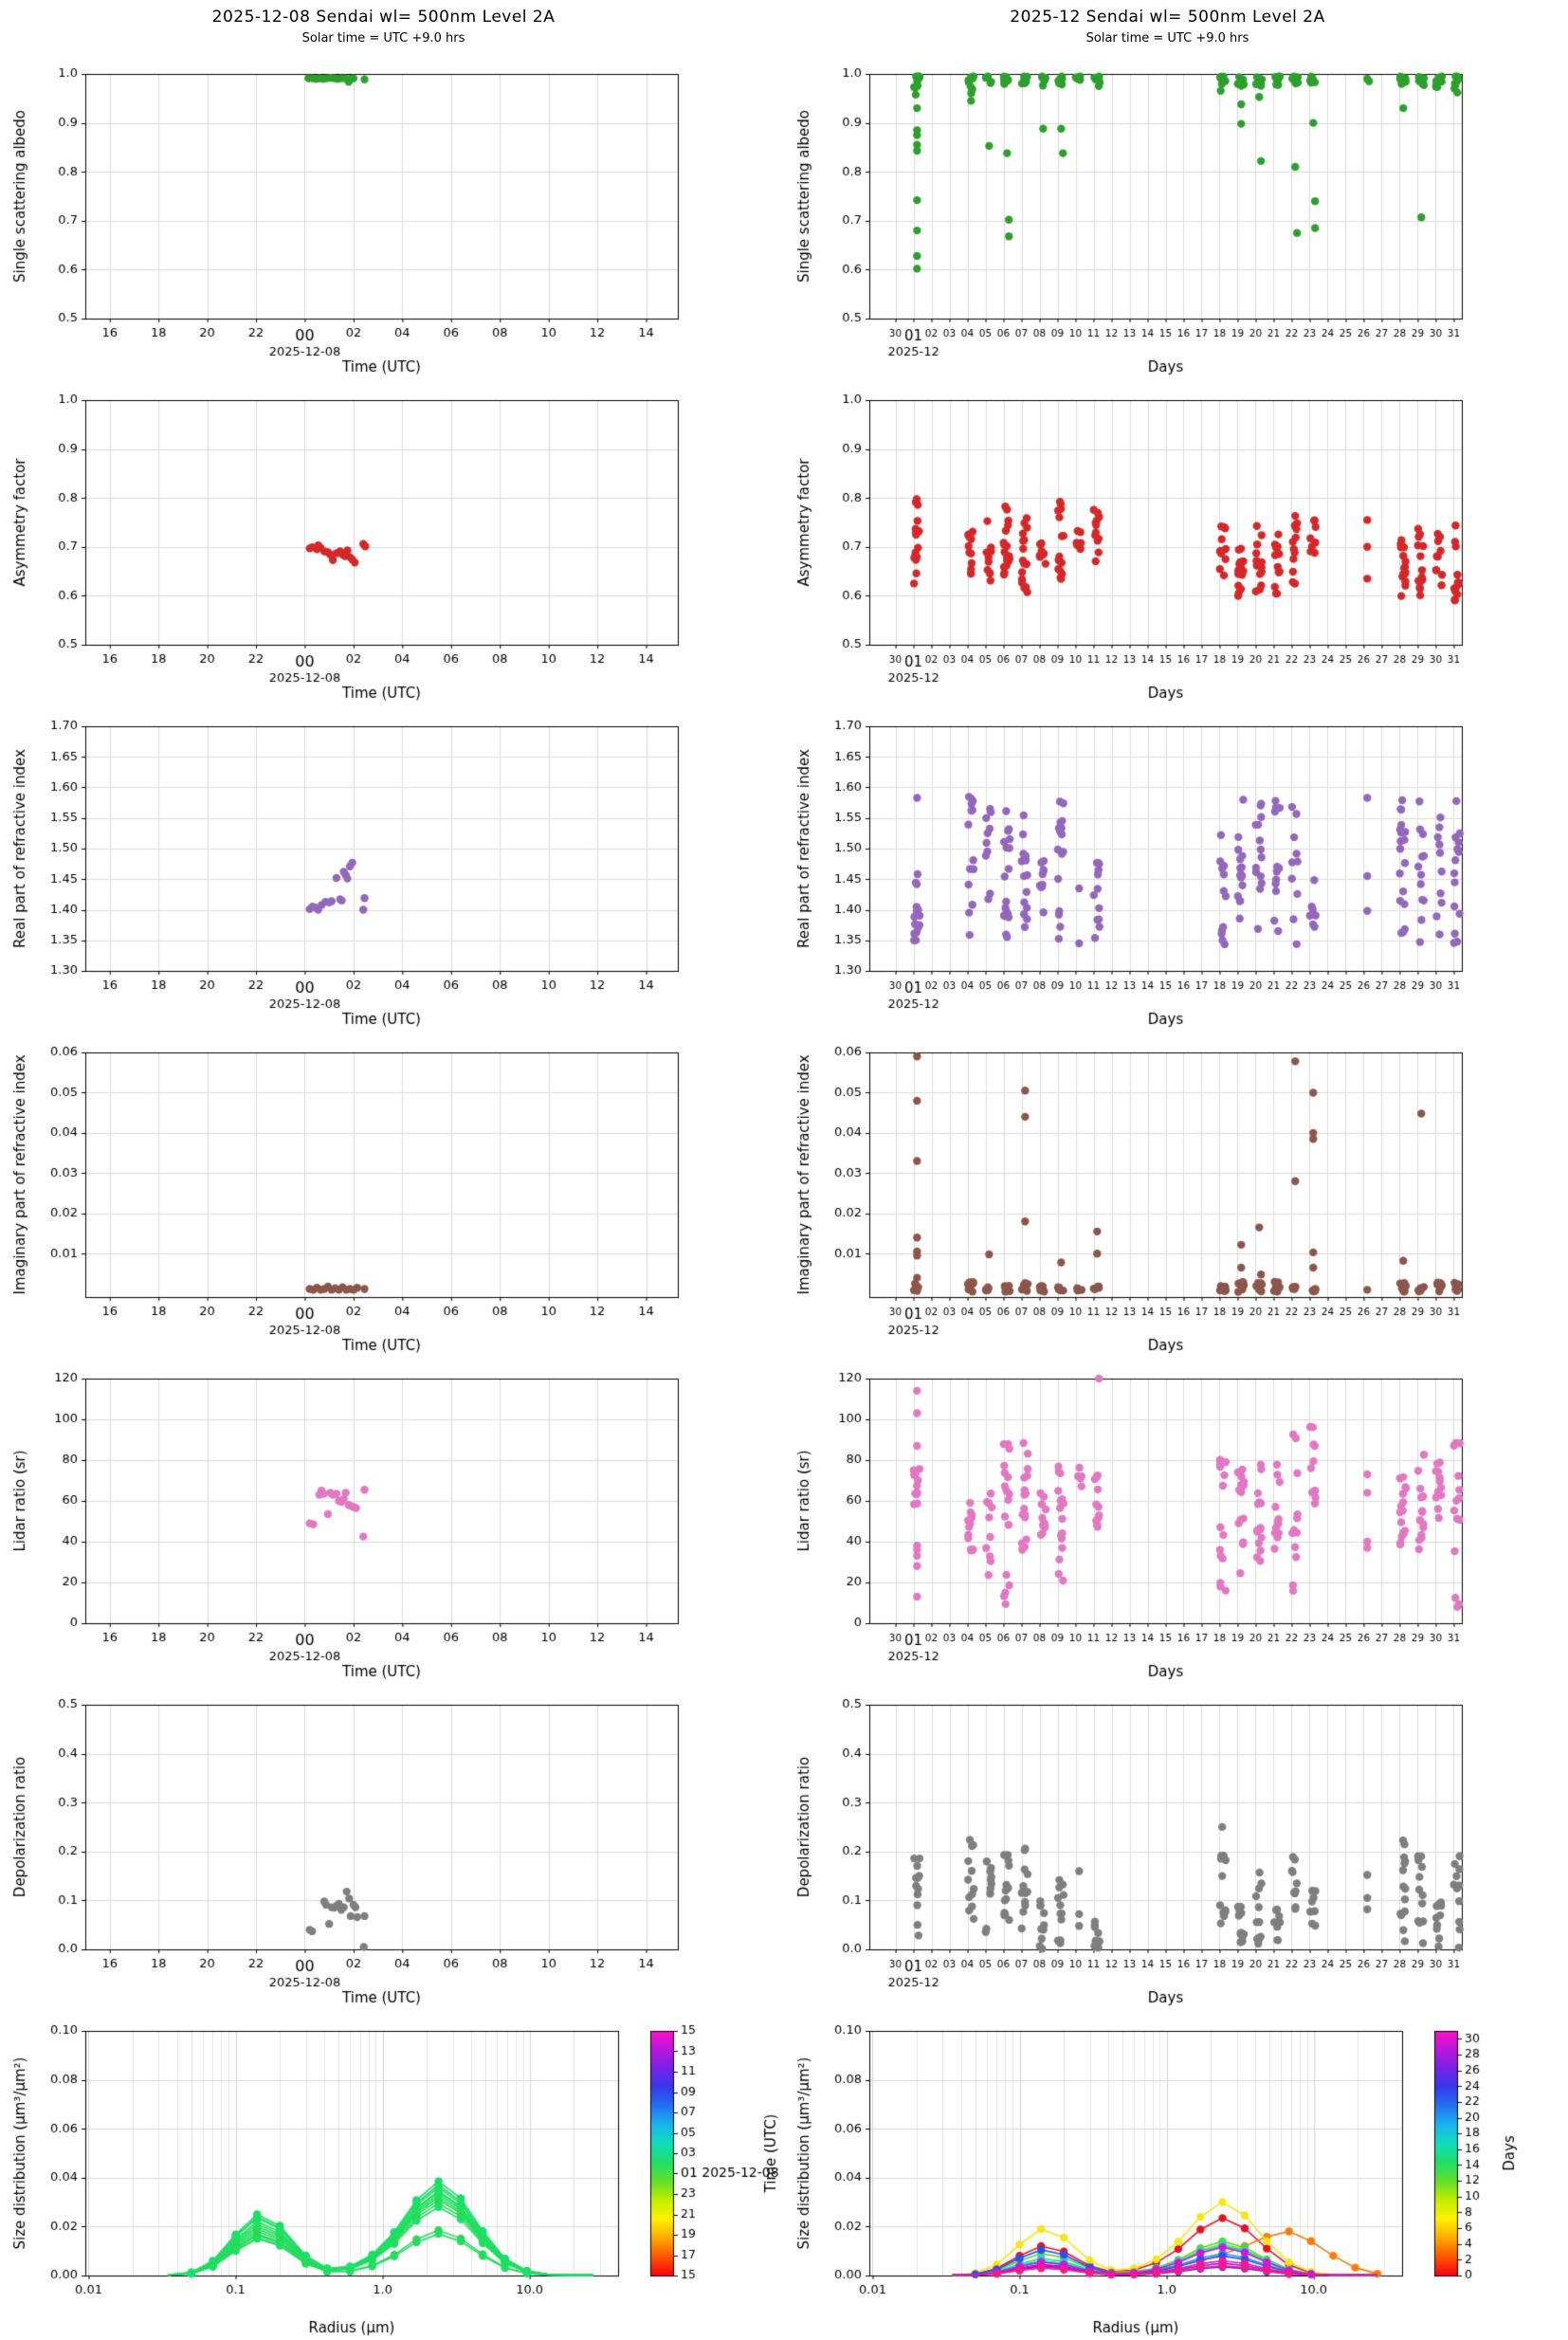  What do you see at coordinates (1176, 216) in the screenshot?
I see `single-scattering-albedo-monthly-plot` at bounding box center [1176, 216].